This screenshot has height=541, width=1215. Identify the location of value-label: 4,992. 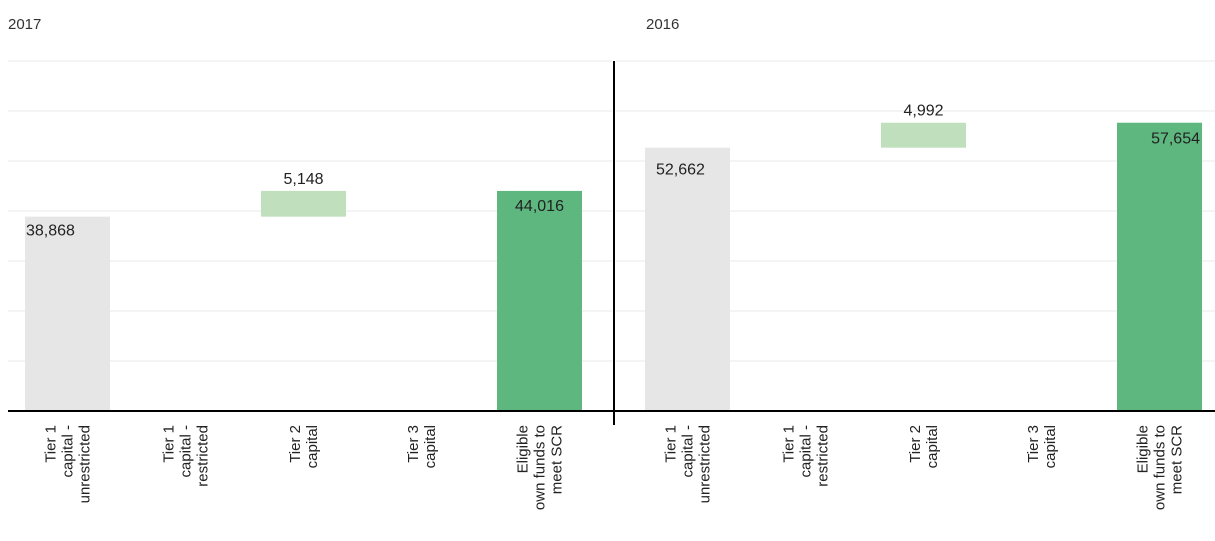
(923, 111).